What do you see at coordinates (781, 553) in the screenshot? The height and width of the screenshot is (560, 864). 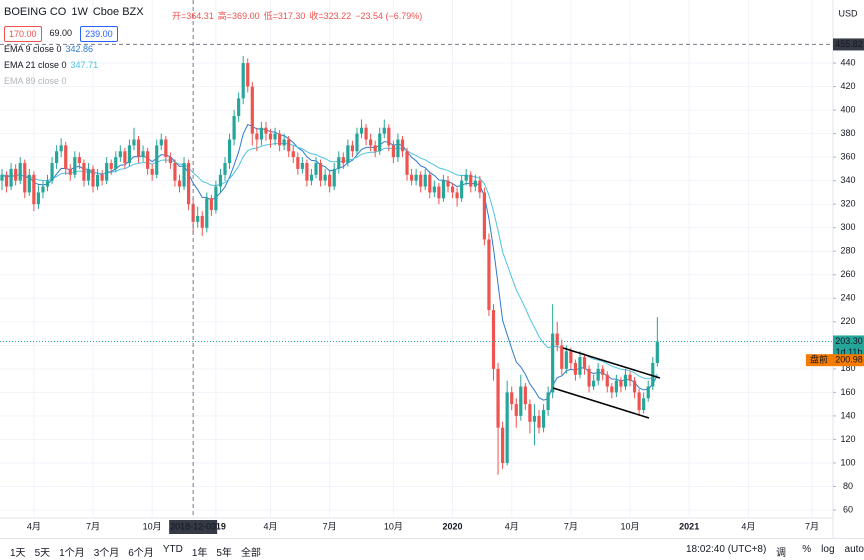 I see `scale-option: 调整` at bounding box center [781, 553].